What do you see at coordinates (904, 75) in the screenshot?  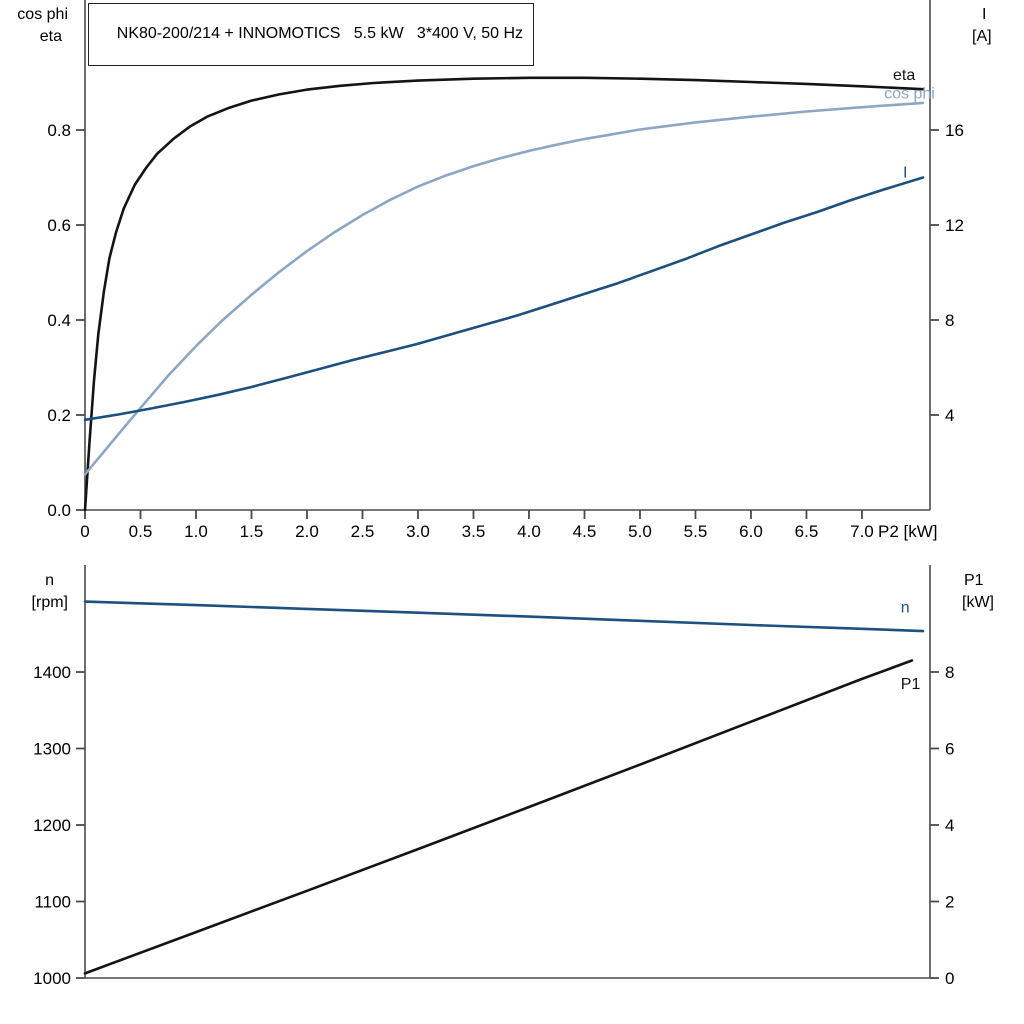 I see `curve-label-eta: eta` at bounding box center [904, 75].